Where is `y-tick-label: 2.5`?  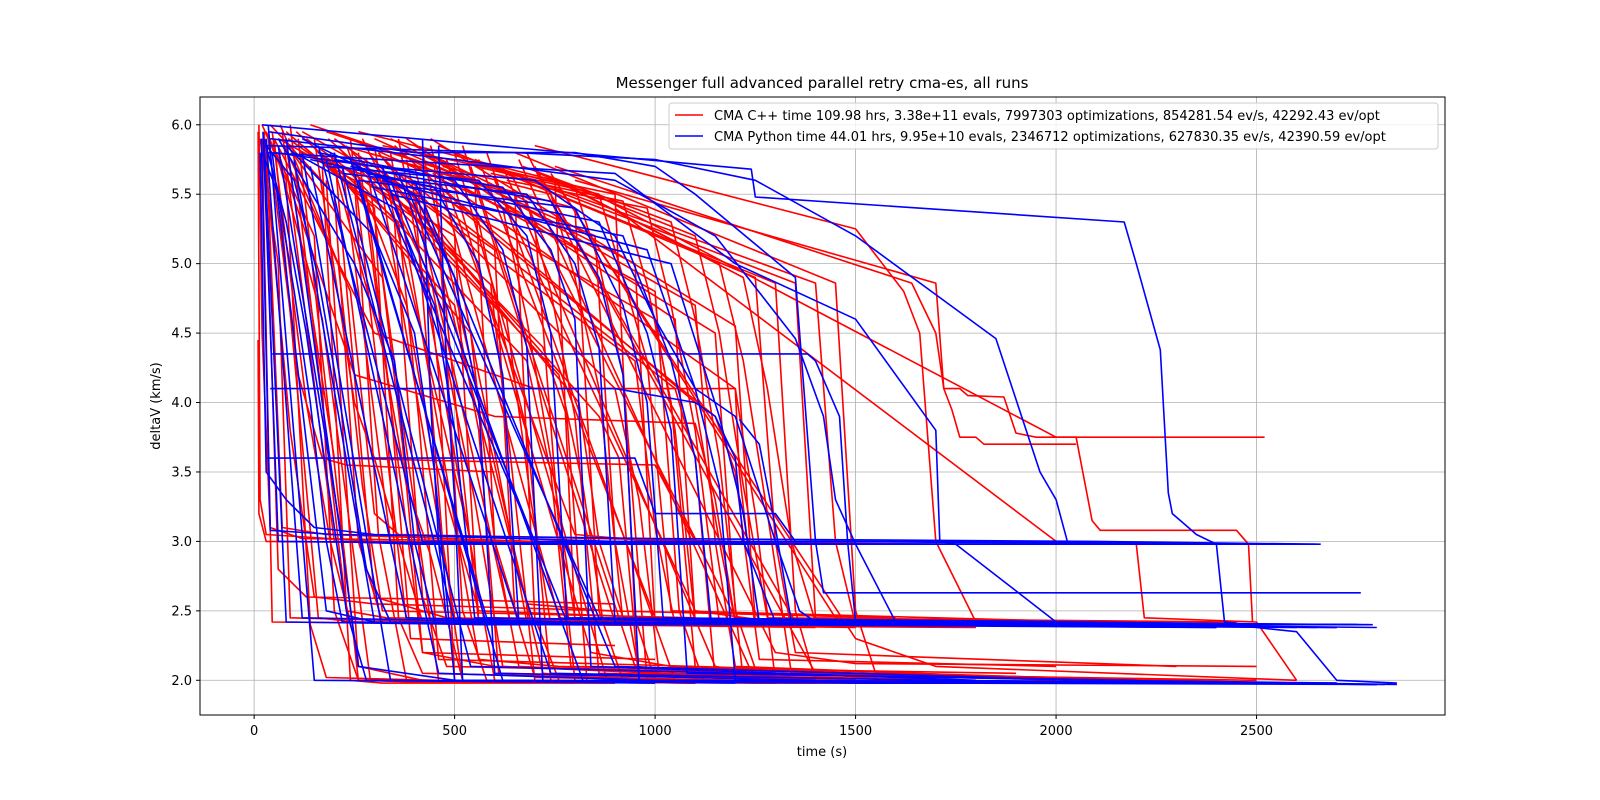
y-tick-label: 2.5 is located at coordinates (181, 611).